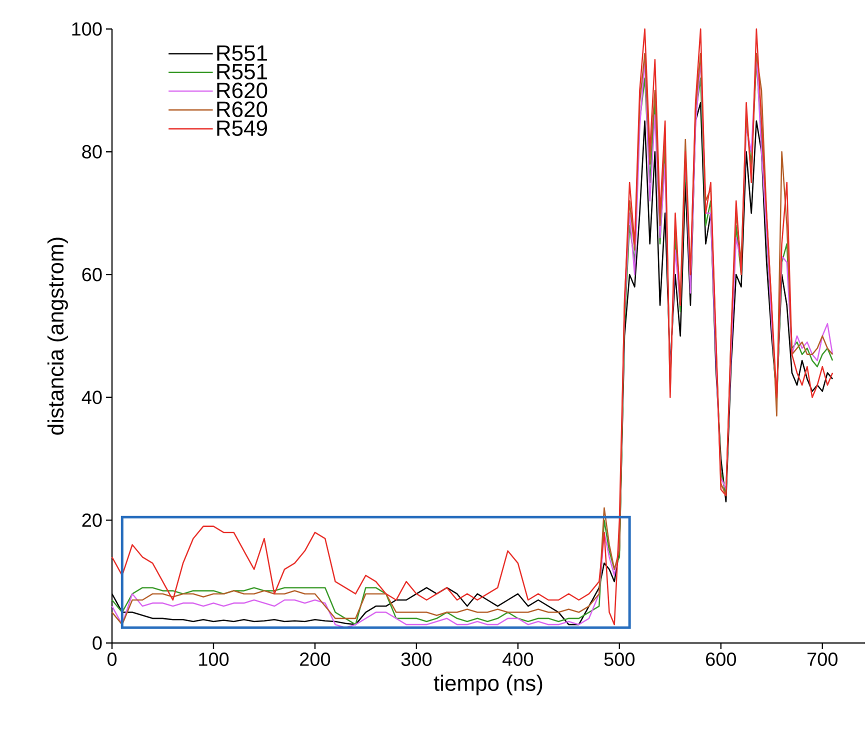 The image size is (867, 738). I want to click on y-tick-label: 20, so click(92, 520).